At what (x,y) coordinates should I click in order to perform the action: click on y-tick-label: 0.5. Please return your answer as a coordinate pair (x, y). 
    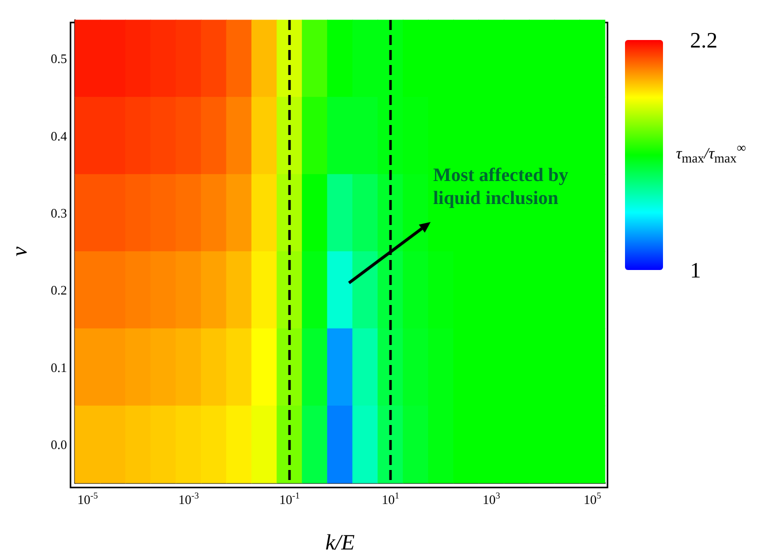
    Looking at the image, I should click on (58, 58).